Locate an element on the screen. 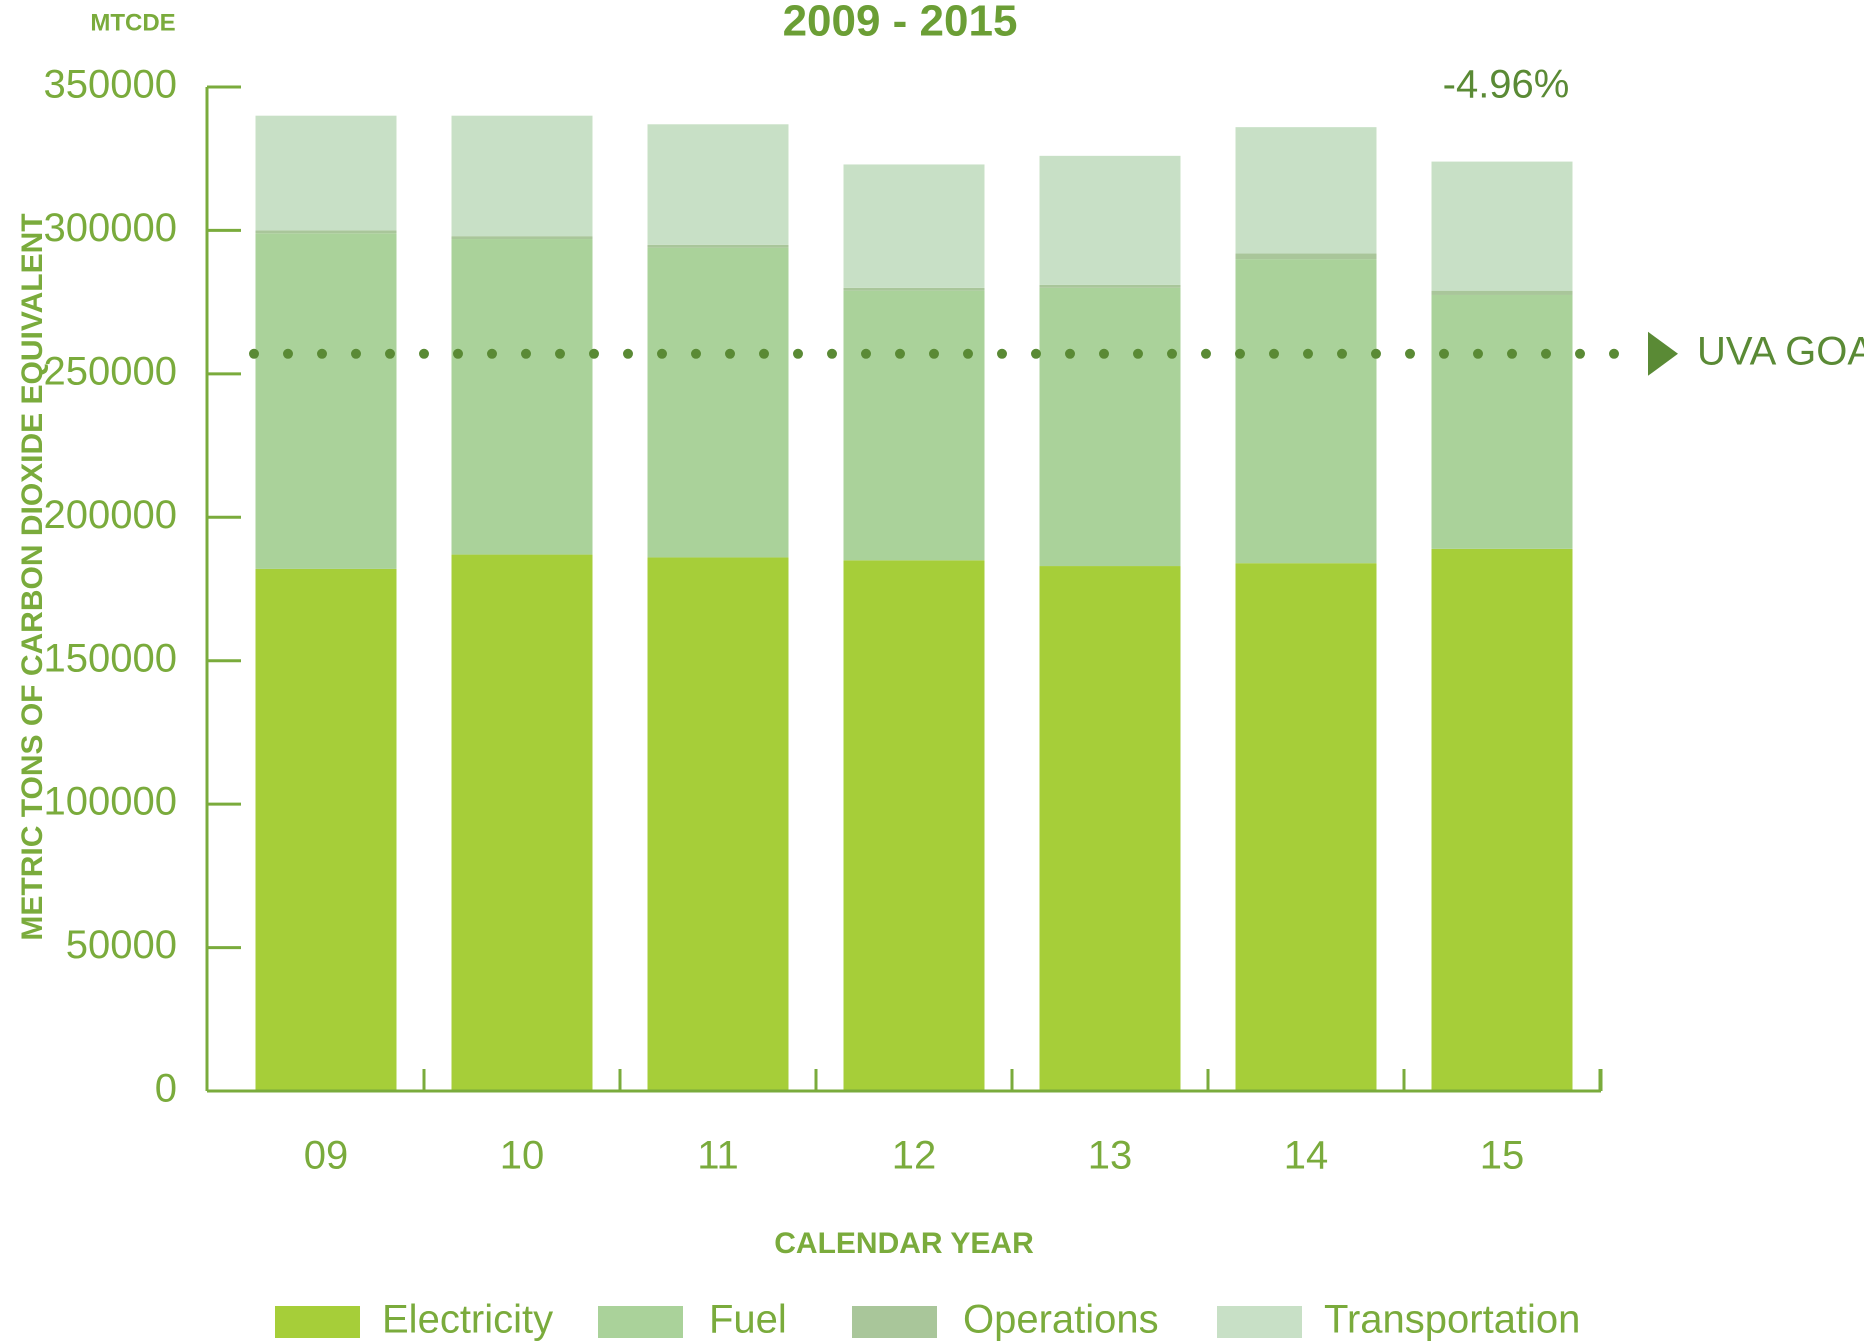 Image resolution: width=1864 pixels, height=1342 pixels. chart-title: 2009 - 2015 is located at coordinates (900, 23).